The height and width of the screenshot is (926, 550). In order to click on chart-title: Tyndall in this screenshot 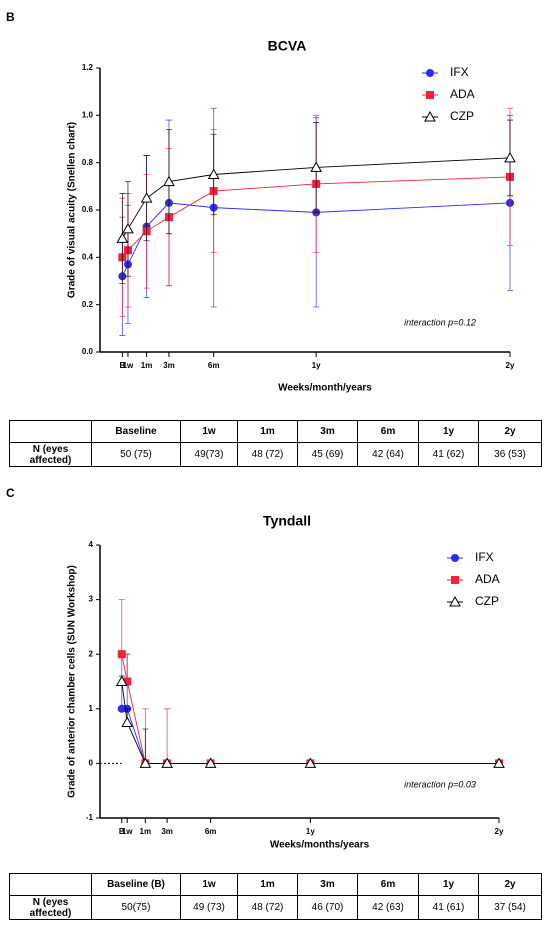, I will do `click(287, 521)`.